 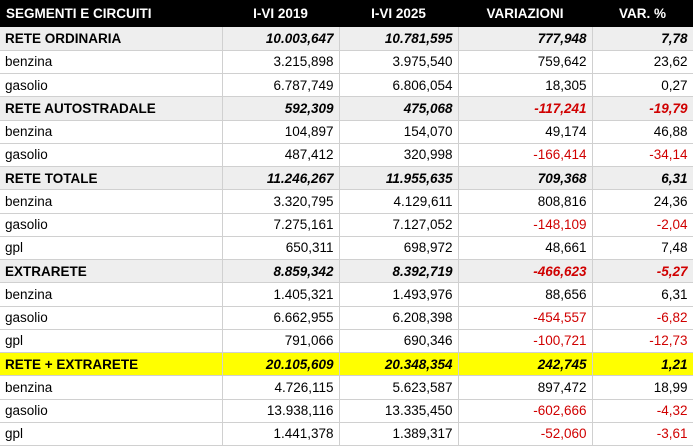 I want to click on variation-cell: -602,666, so click(x=525, y=411).